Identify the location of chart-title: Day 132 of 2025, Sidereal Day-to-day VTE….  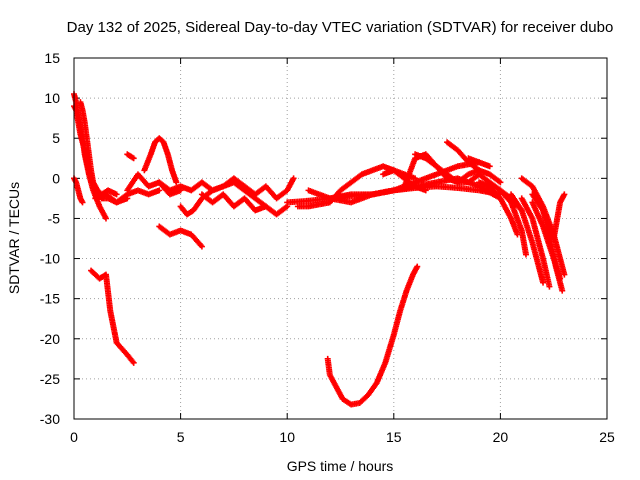
(340, 27).